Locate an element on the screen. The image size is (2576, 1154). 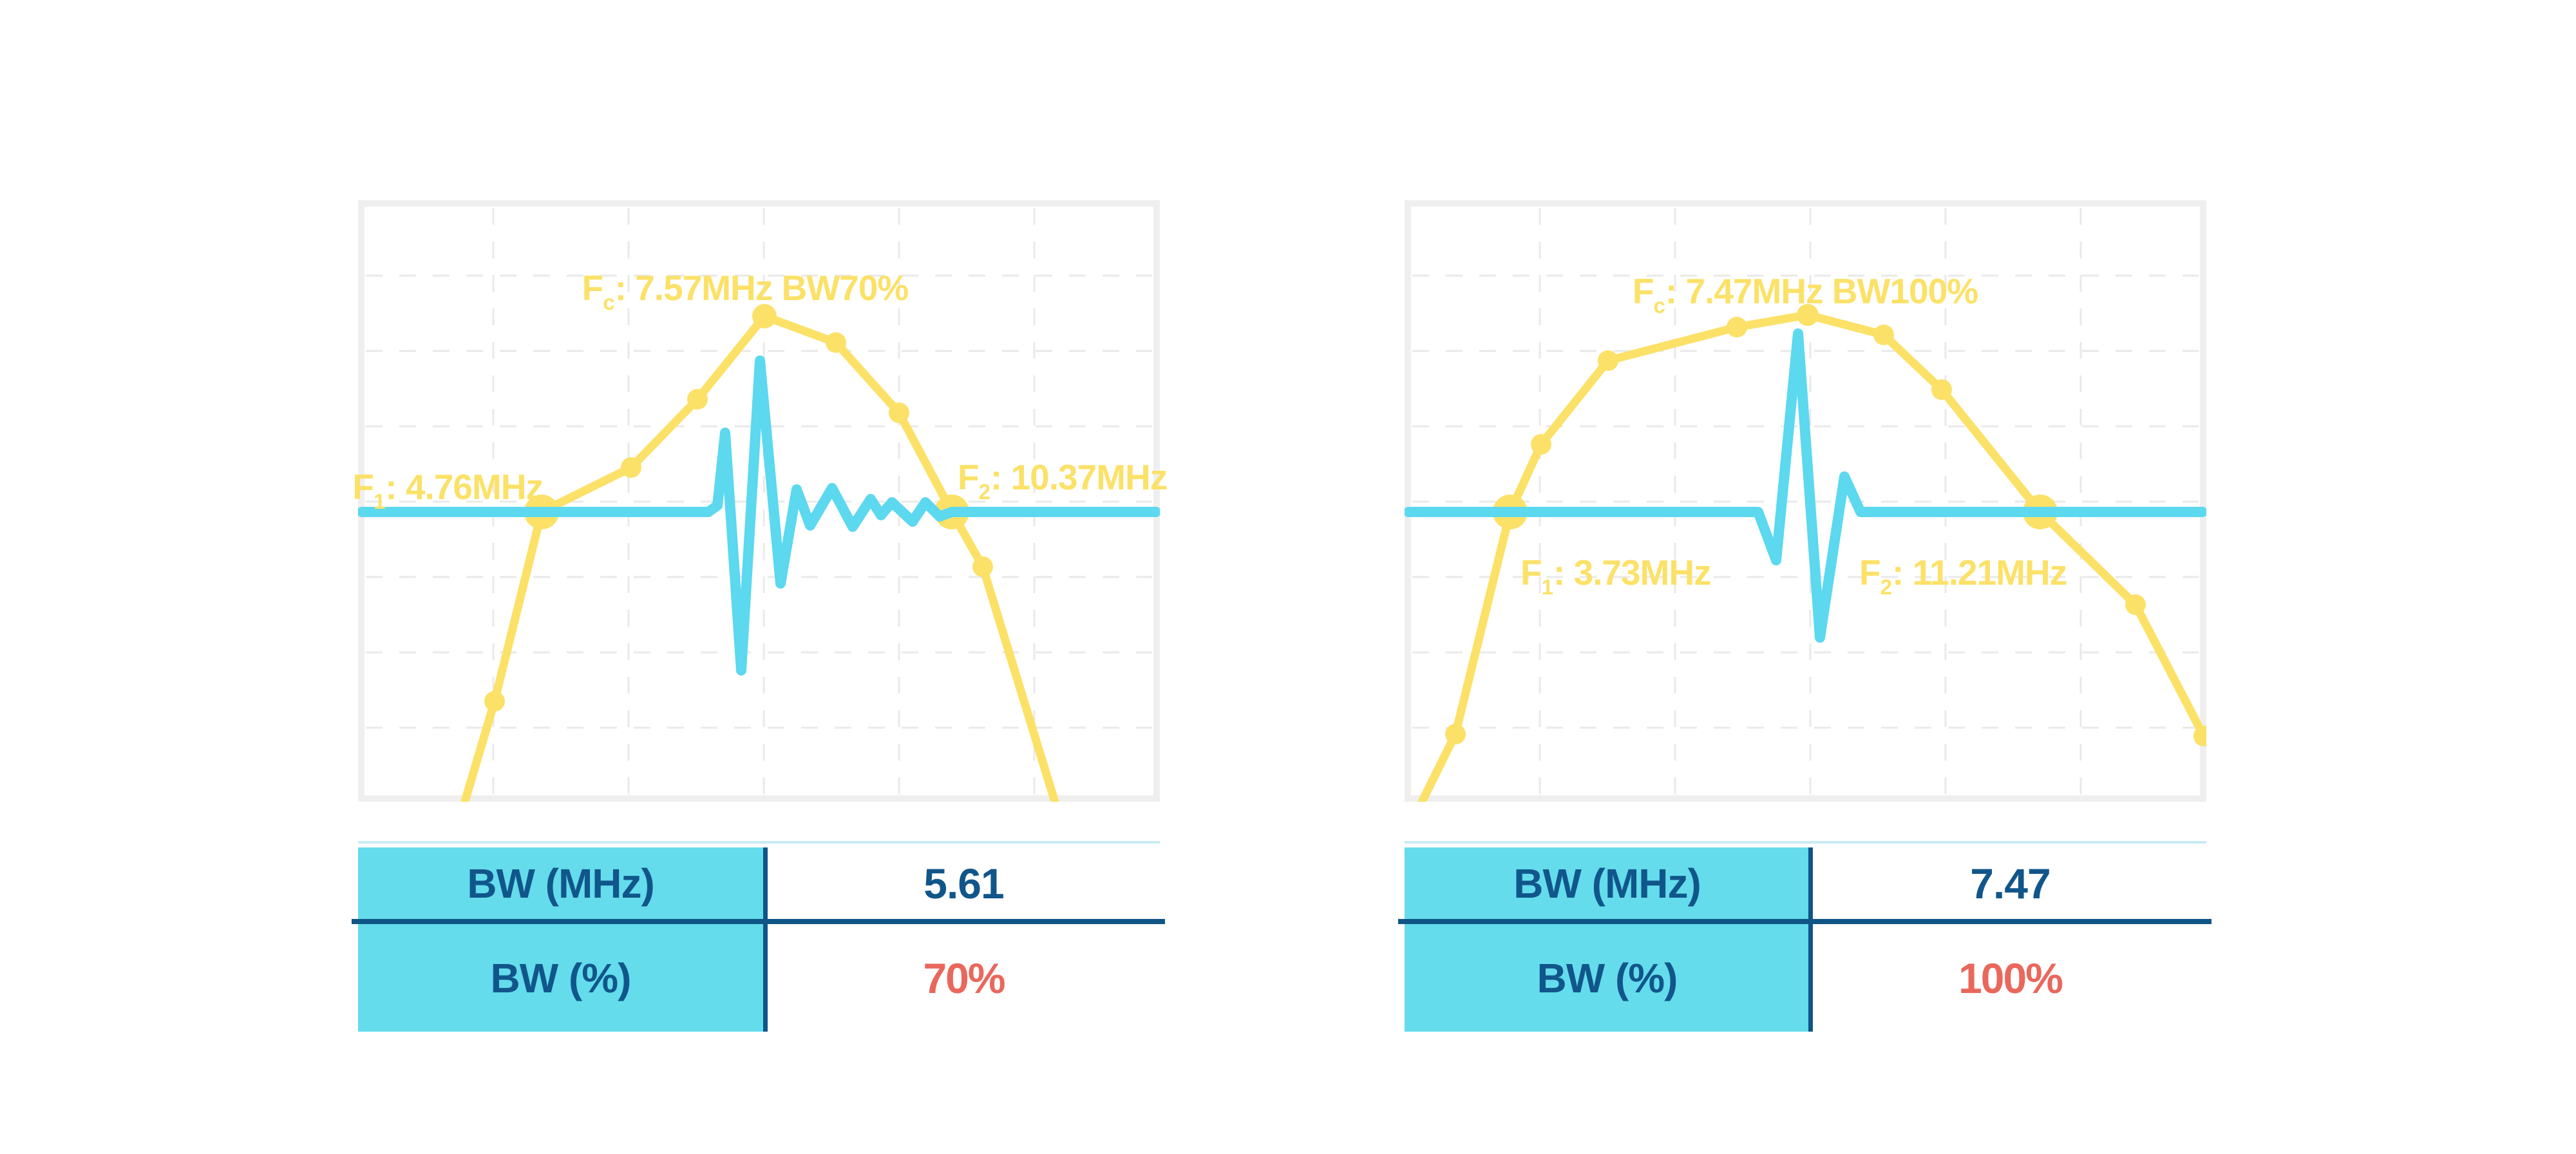
bandwidth-table-bw70: BW (MHz) 5.61 BW (%) 70% is located at coordinates (758, 936).